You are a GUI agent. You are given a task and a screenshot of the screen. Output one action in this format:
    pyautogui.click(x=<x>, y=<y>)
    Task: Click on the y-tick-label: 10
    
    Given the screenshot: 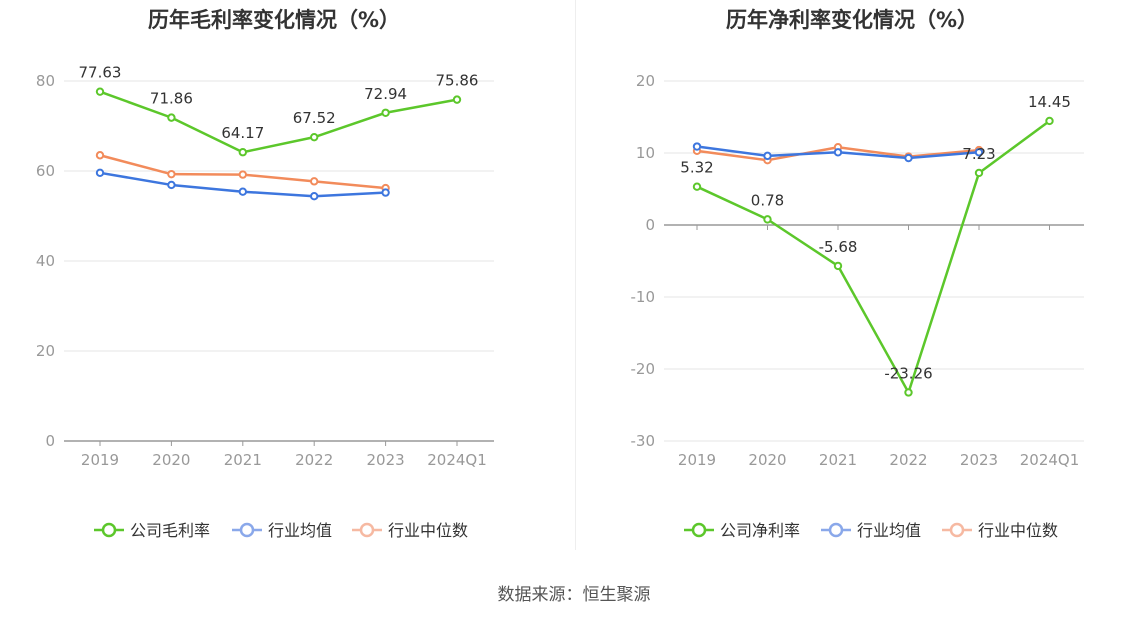 What is the action you would take?
    pyautogui.click(x=645, y=153)
    